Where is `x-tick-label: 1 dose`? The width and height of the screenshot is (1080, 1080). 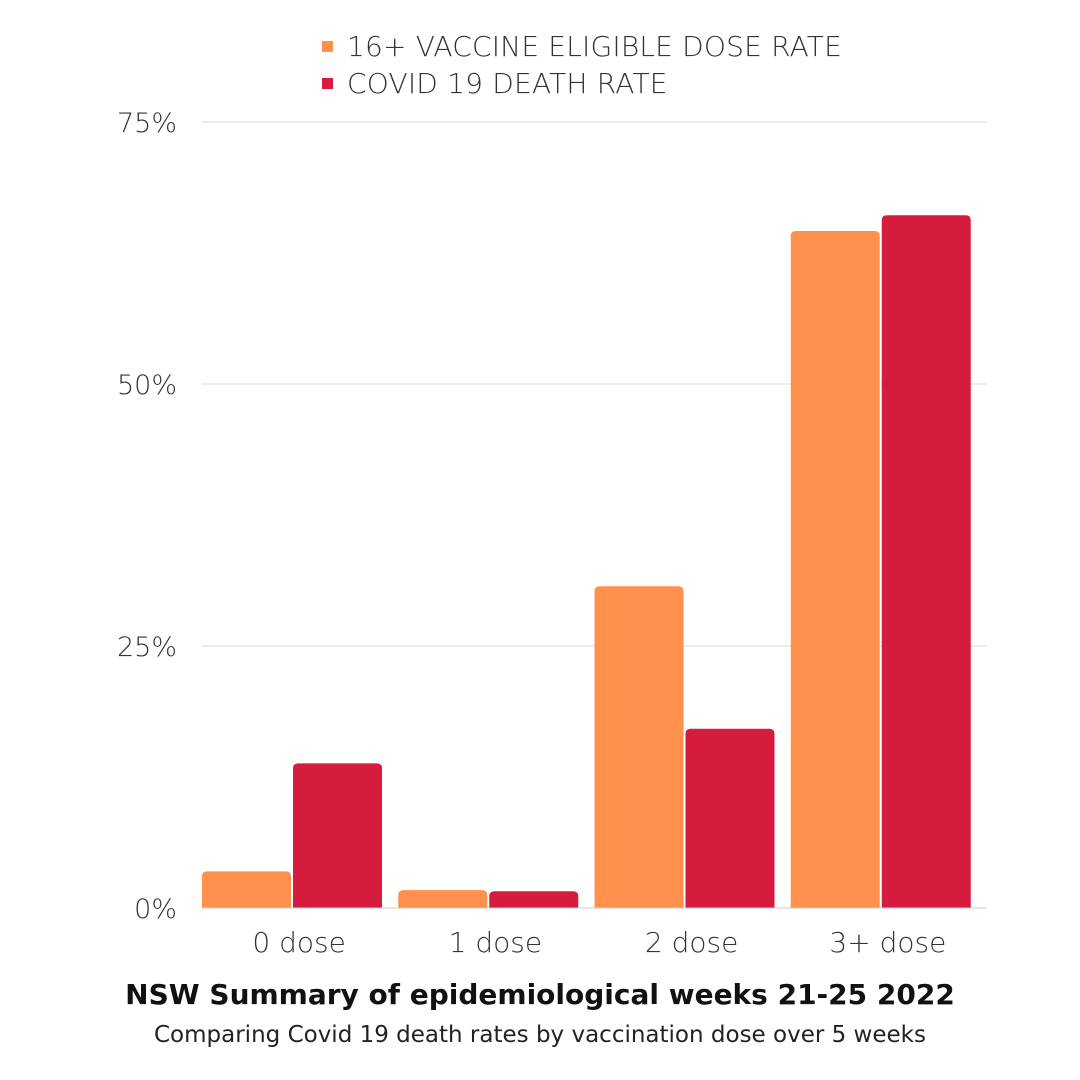 x-tick-label: 1 dose is located at coordinates (495, 942).